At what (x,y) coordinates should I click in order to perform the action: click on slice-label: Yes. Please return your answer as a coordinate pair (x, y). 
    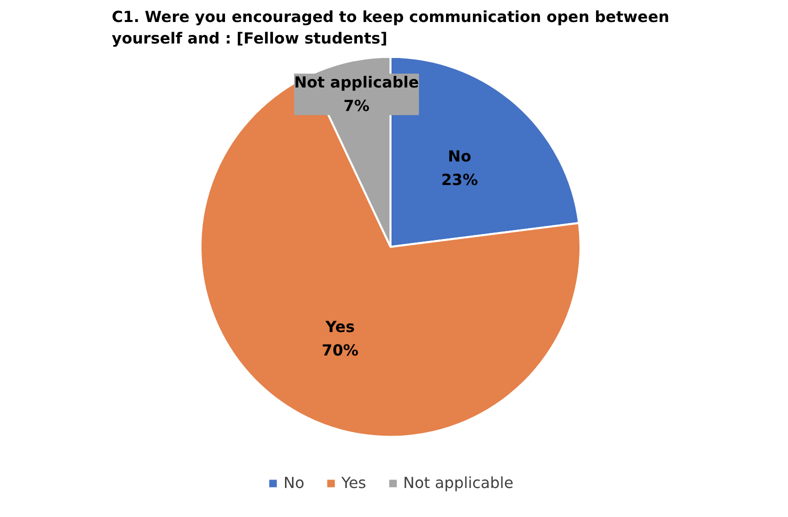
    Looking at the image, I should click on (339, 327).